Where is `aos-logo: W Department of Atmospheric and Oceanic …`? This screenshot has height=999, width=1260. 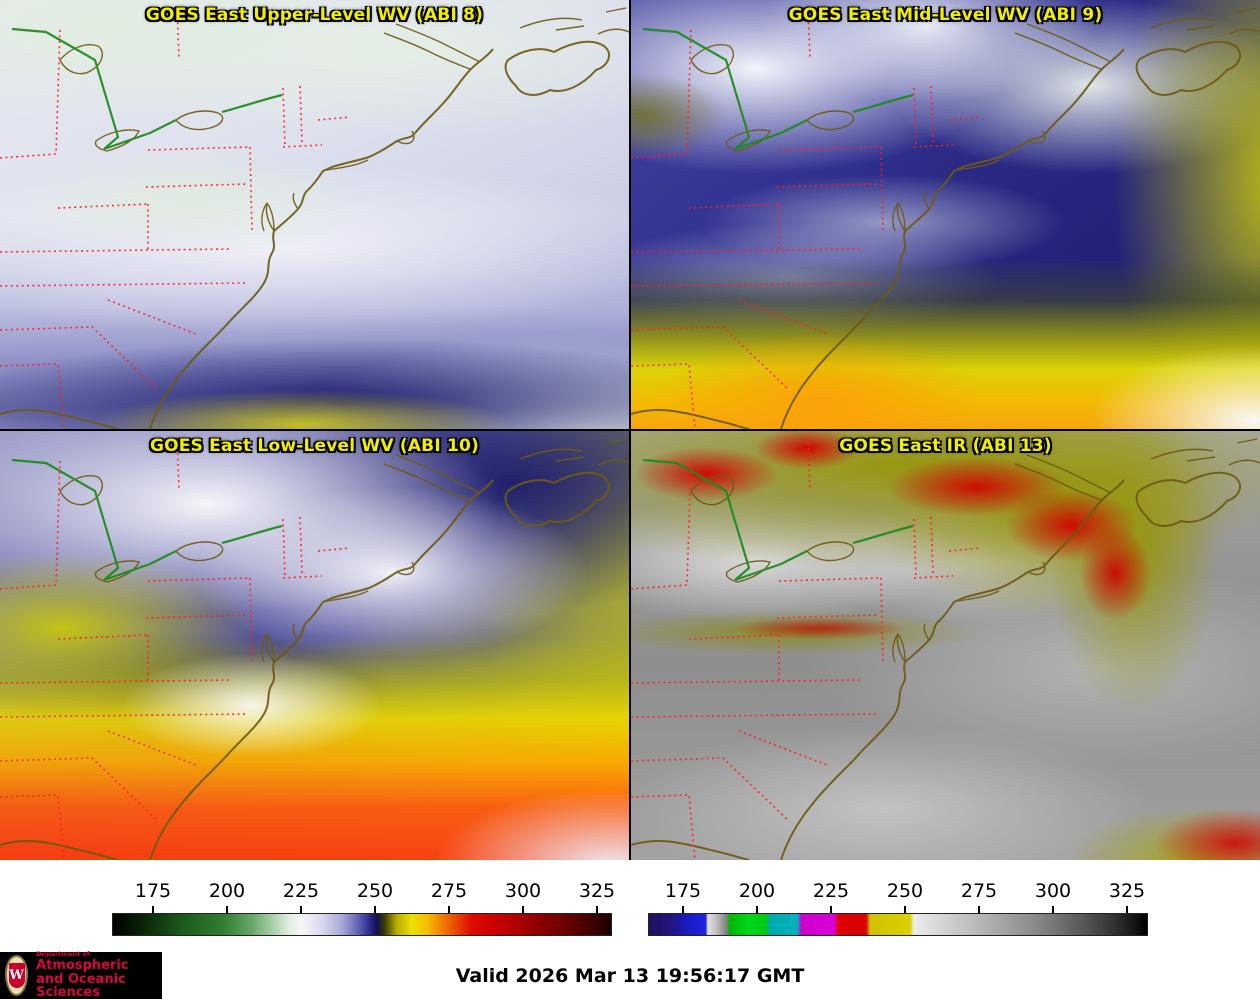
aos-logo: W Department of Atmospheric and Oceanic … is located at coordinates (81, 975).